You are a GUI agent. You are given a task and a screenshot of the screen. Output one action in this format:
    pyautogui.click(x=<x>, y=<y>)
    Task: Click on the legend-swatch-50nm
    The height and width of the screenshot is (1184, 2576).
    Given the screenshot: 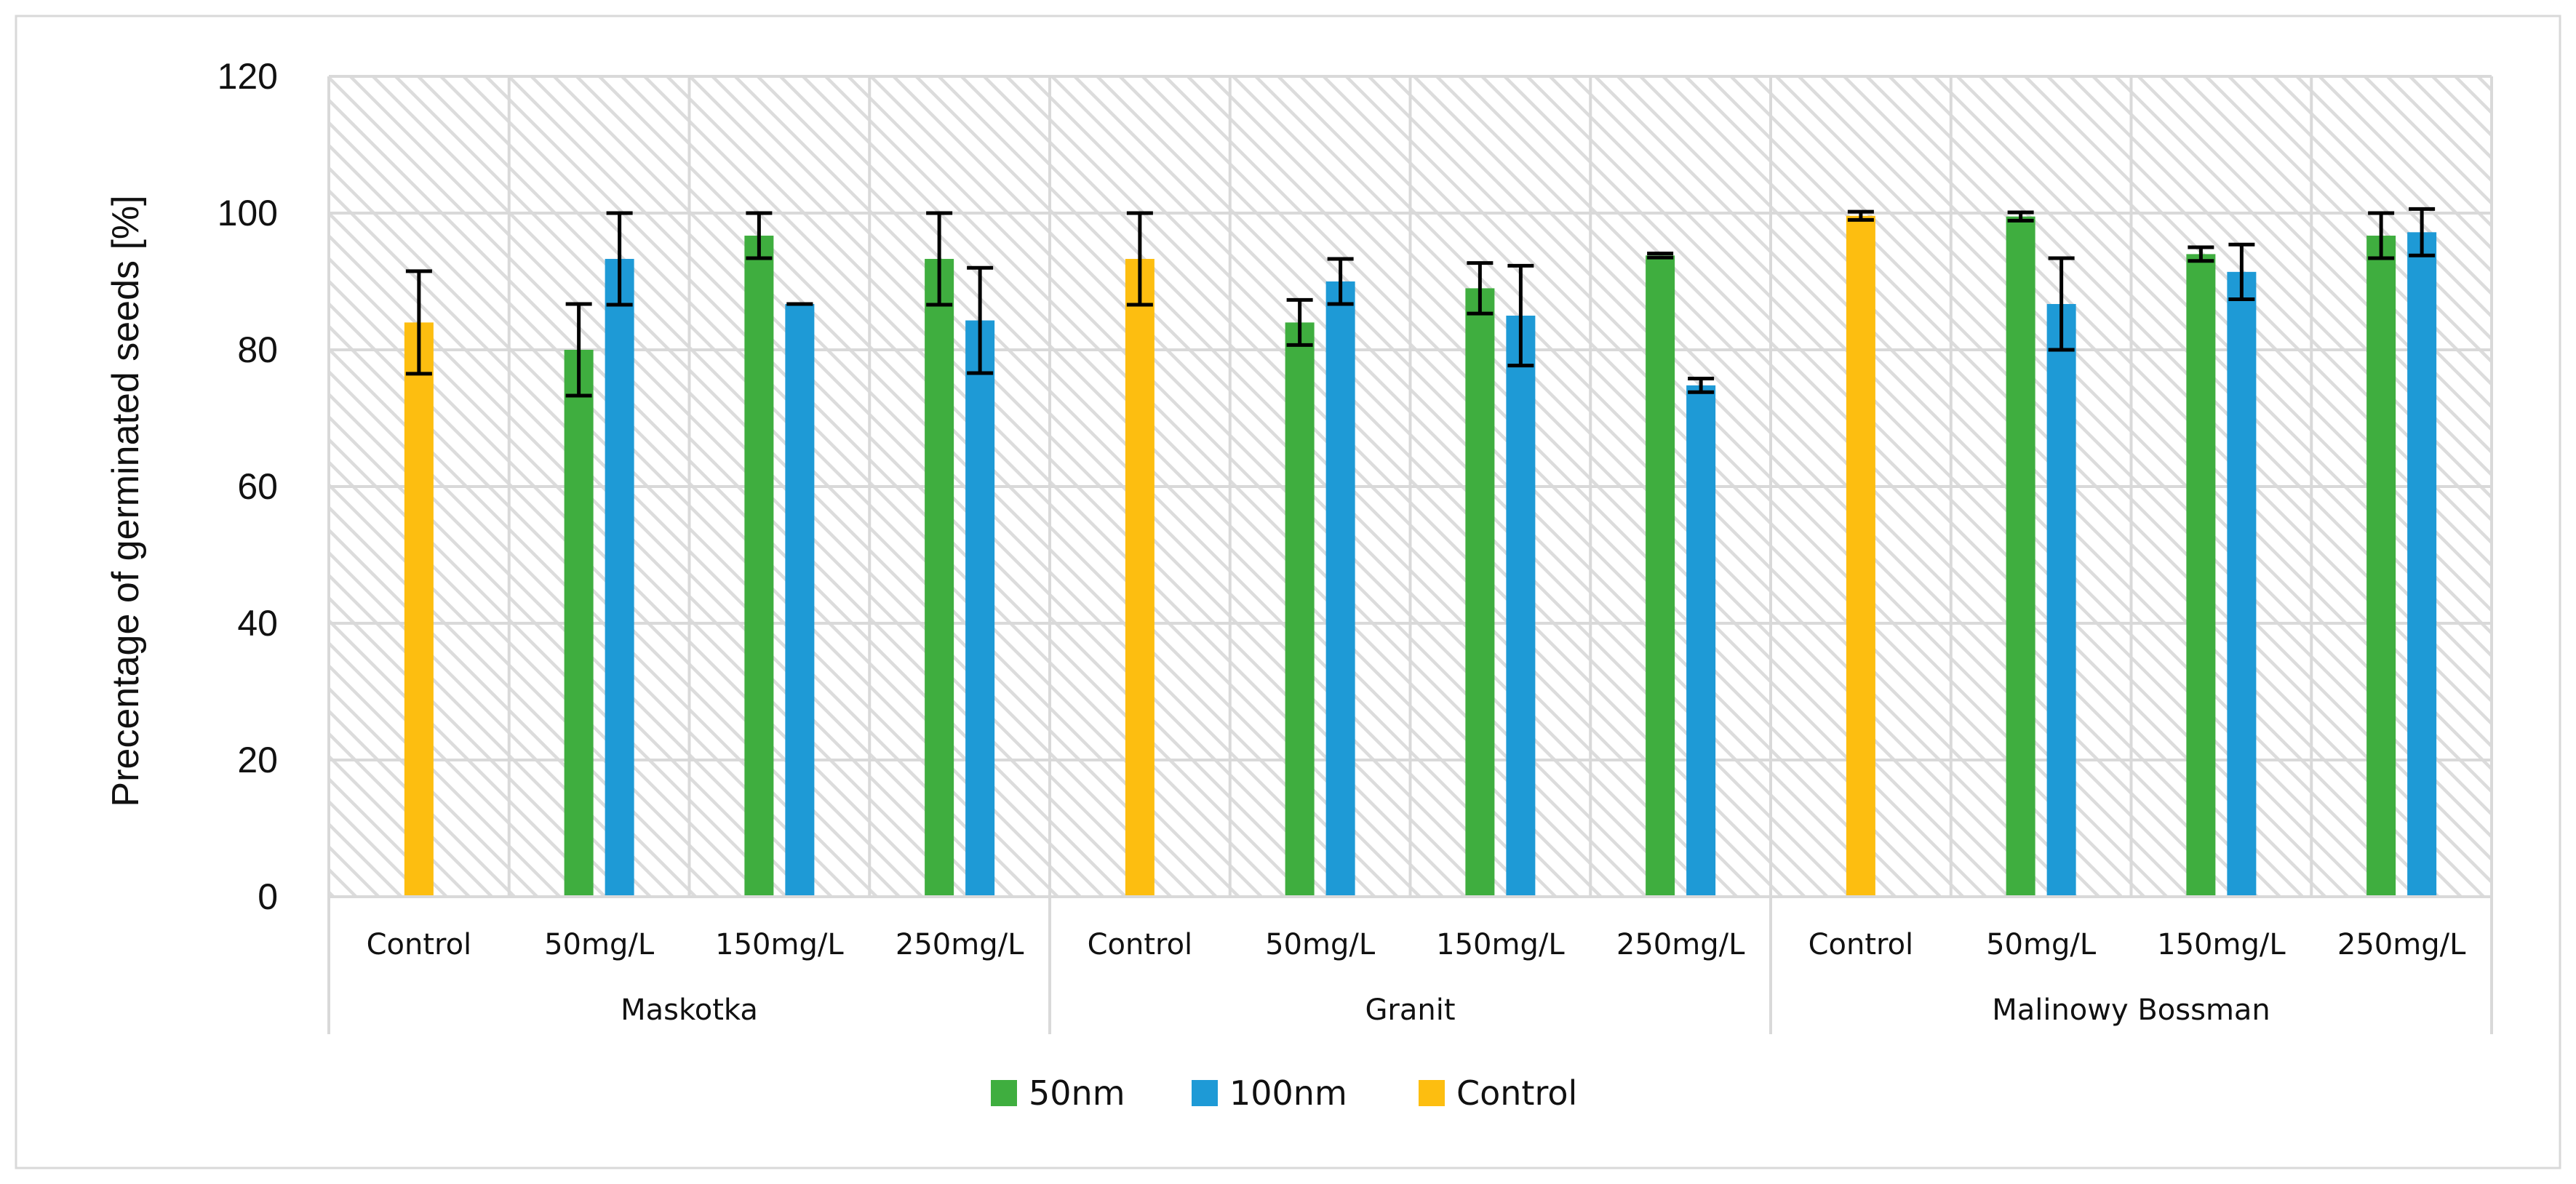 What is the action you would take?
    pyautogui.click(x=1004, y=1093)
    